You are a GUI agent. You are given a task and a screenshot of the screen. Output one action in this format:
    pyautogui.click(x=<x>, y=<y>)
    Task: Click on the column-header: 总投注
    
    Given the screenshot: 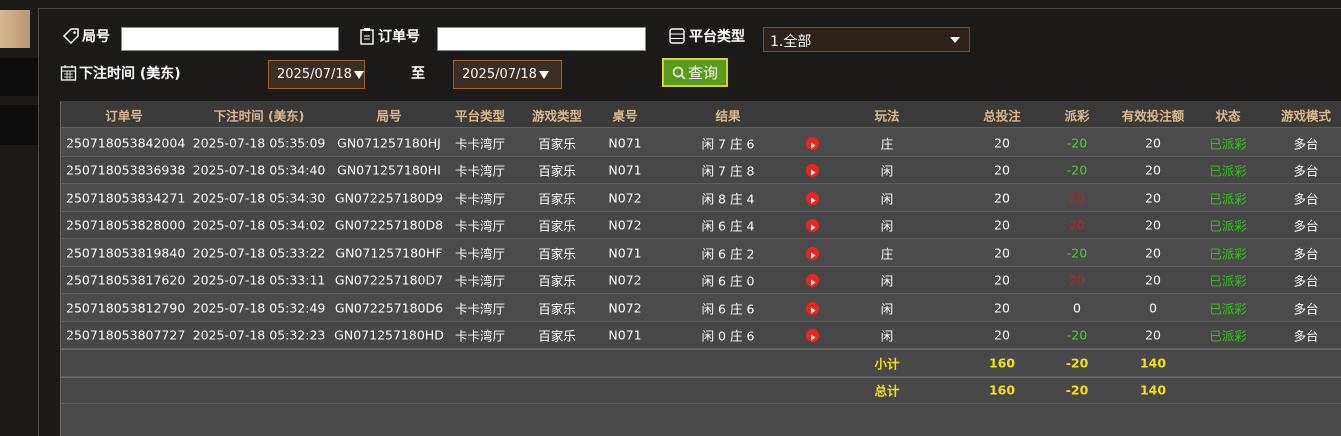 What is the action you would take?
    pyautogui.click(x=1002, y=115)
    